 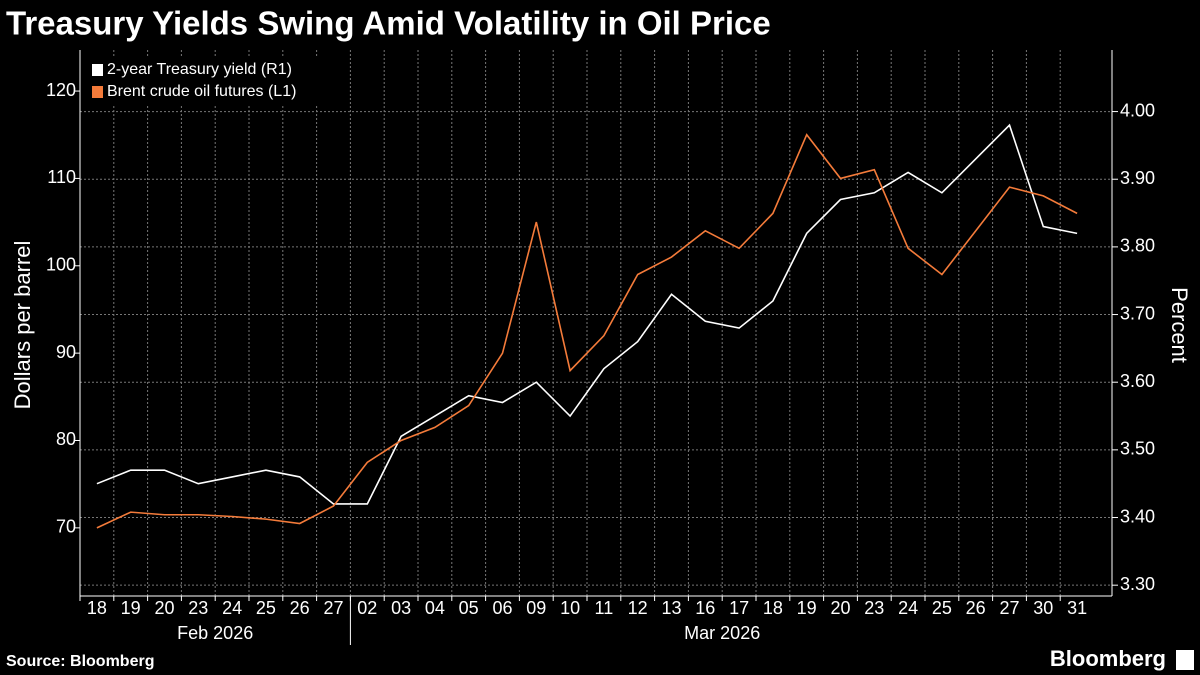 What do you see at coordinates (722, 633) in the screenshot?
I see `x-group-label: Mar 2026` at bounding box center [722, 633].